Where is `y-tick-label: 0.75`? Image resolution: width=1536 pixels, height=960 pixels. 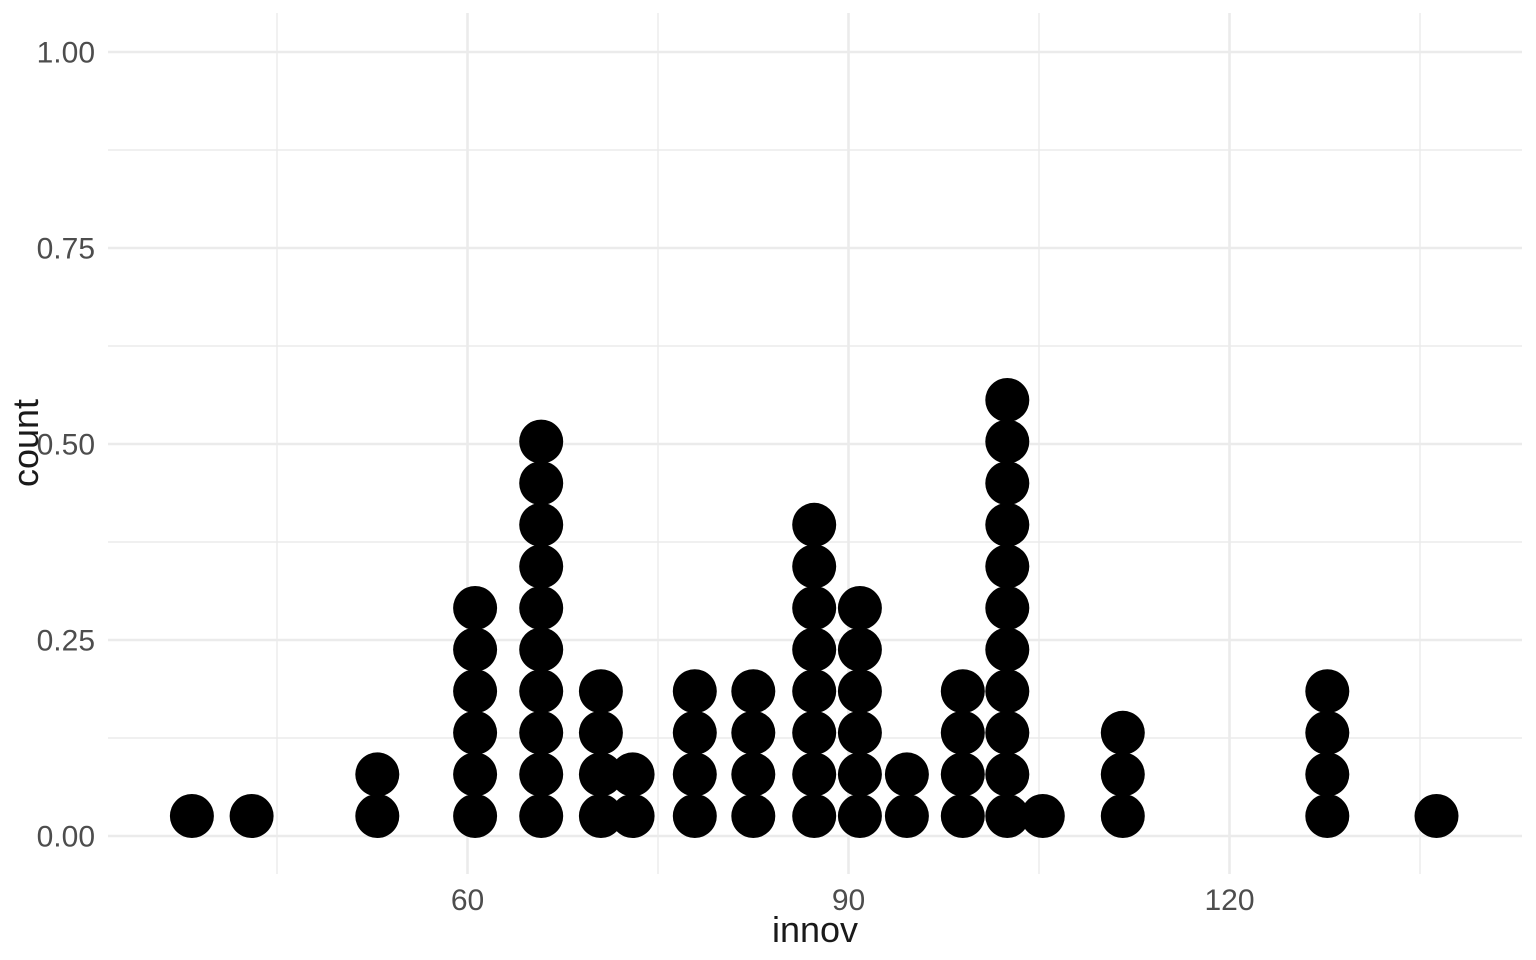
y-tick-label: 0.75 is located at coordinates (66, 249).